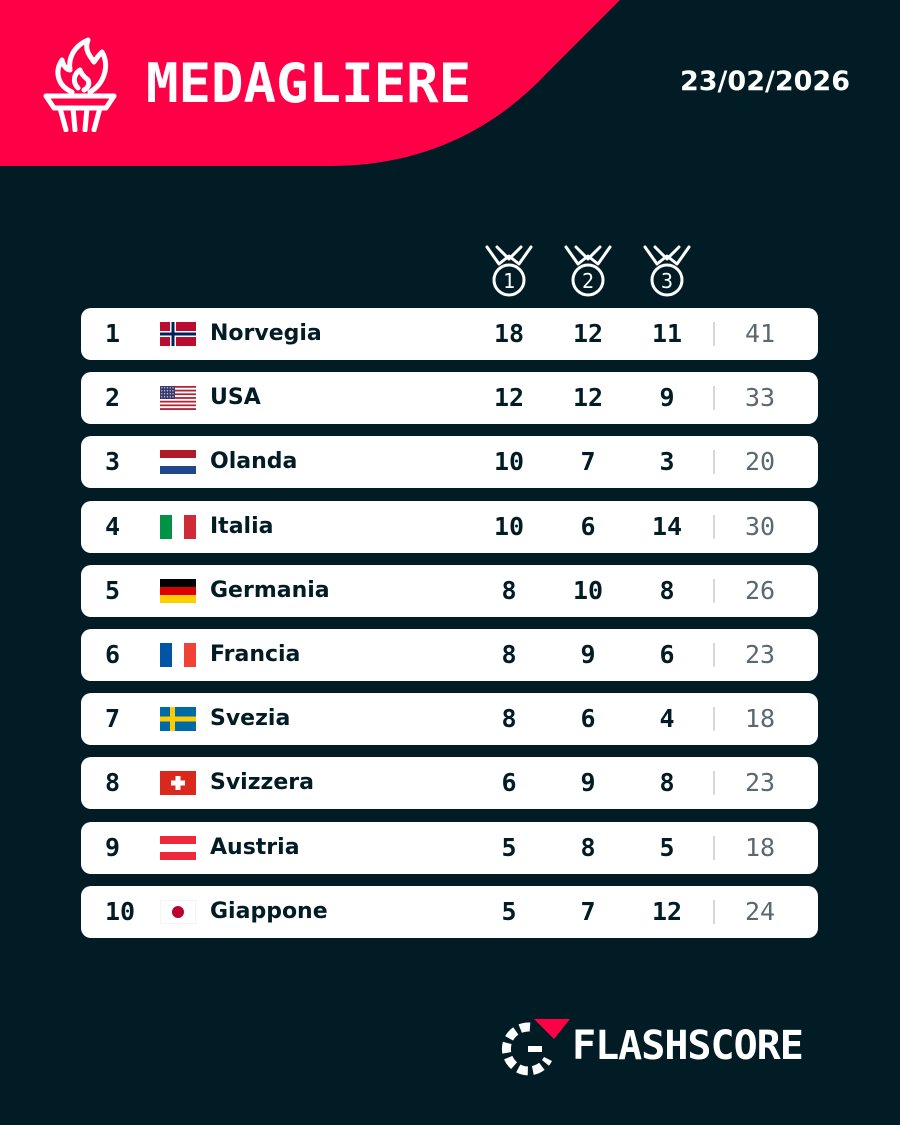 The image size is (900, 1125). Describe the element at coordinates (266, 333) in the screenshot. I see `country-name: Norvegia` at that location.